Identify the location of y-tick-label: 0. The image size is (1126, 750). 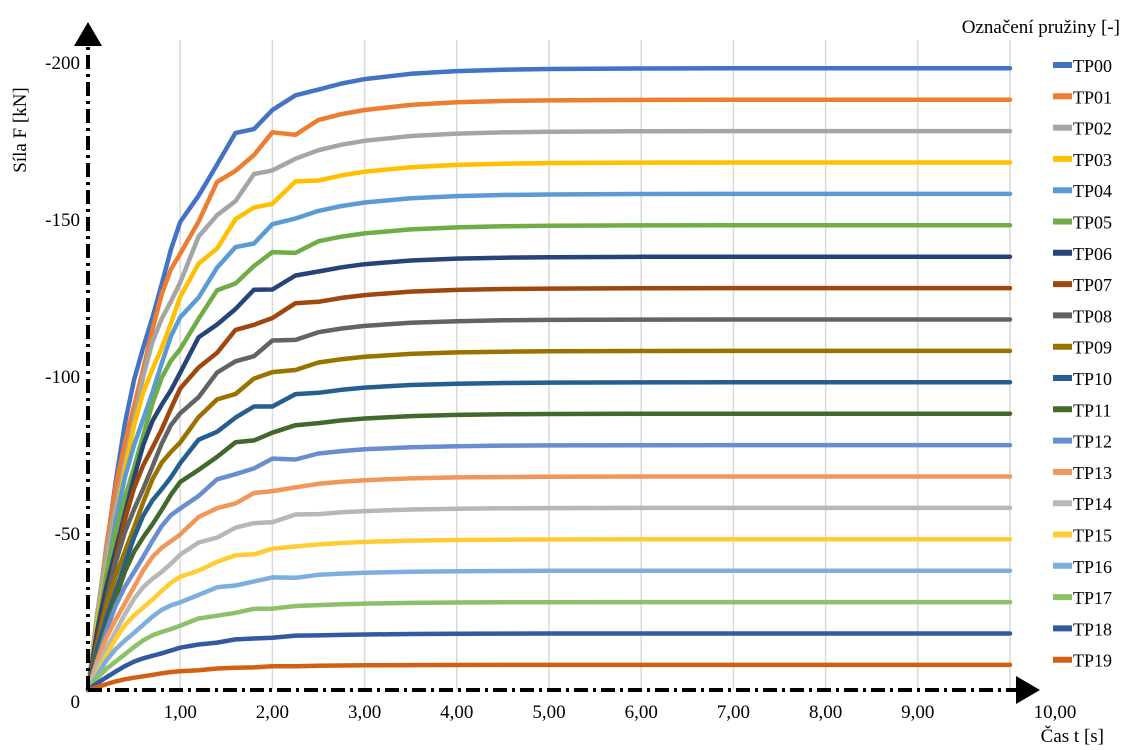
(76, 702).